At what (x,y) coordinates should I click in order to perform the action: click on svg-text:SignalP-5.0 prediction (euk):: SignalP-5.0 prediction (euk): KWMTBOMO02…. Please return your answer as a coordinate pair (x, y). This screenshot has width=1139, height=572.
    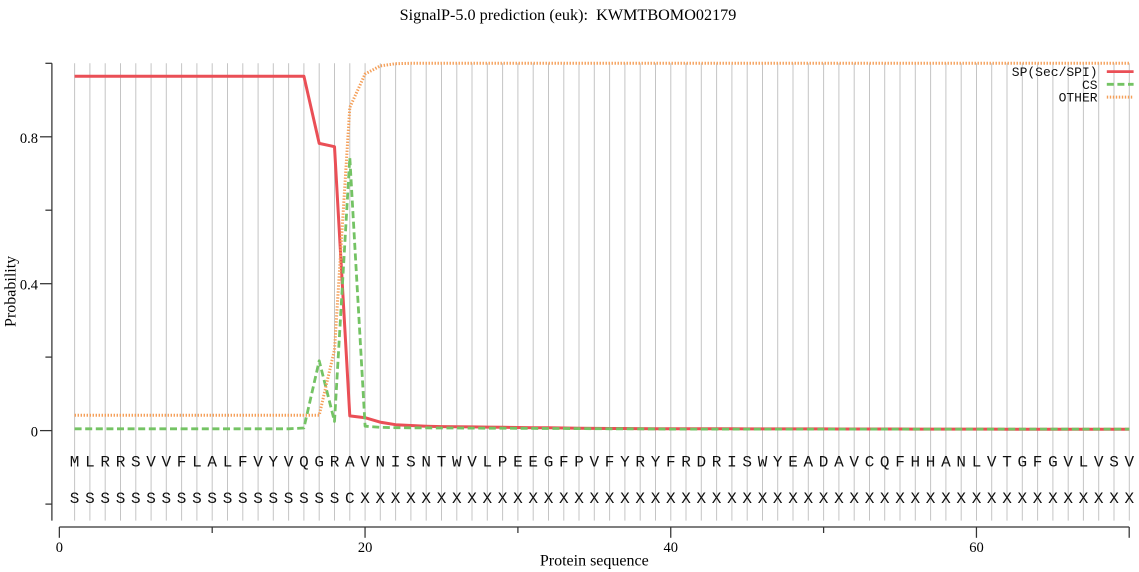
    Looking at the image, I should click on (568, 15).